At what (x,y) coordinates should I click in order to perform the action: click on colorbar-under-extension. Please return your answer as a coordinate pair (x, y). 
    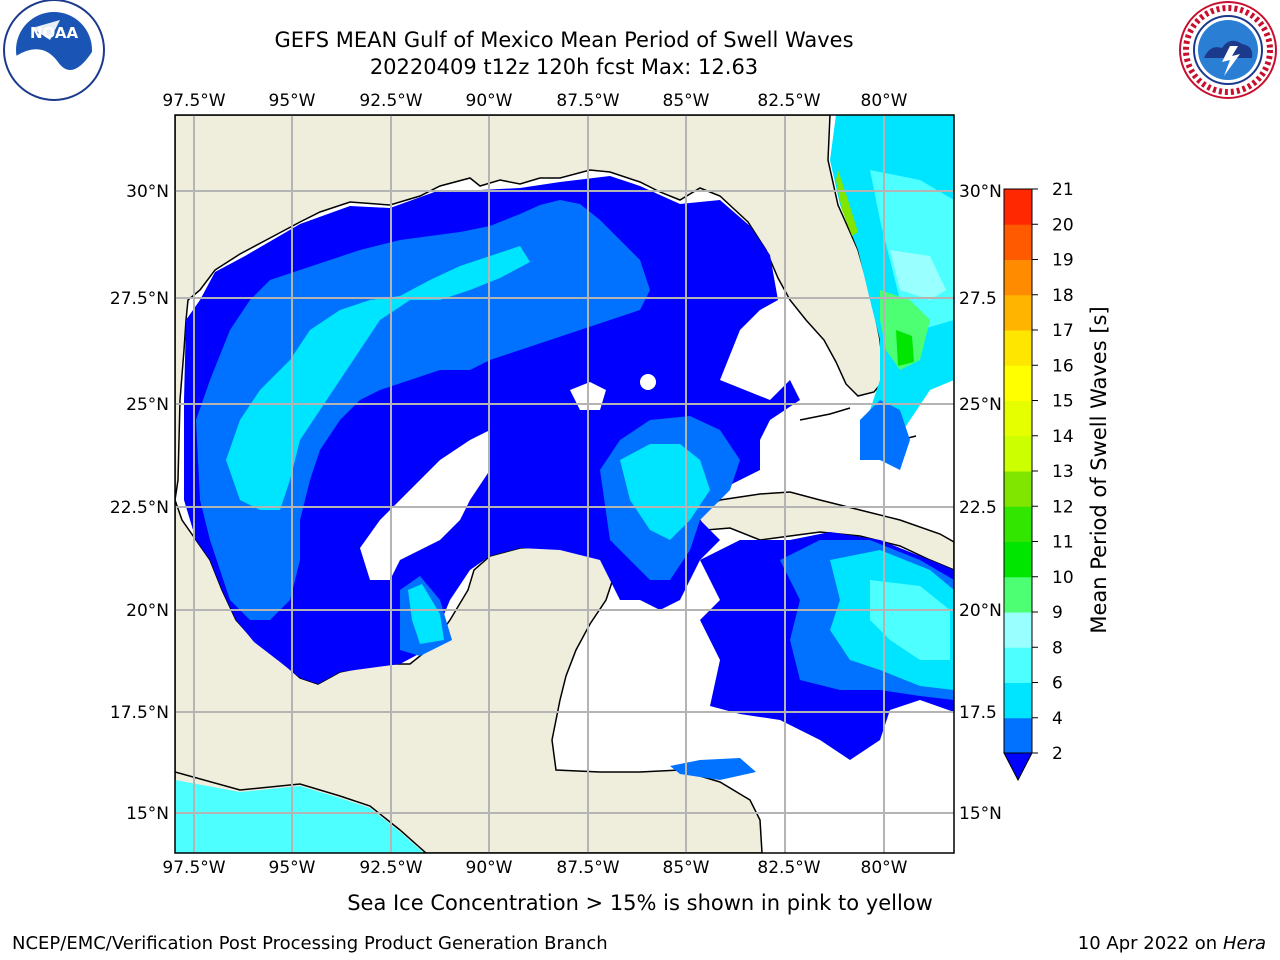
    Looking at the image, I should click on (1018, 767).